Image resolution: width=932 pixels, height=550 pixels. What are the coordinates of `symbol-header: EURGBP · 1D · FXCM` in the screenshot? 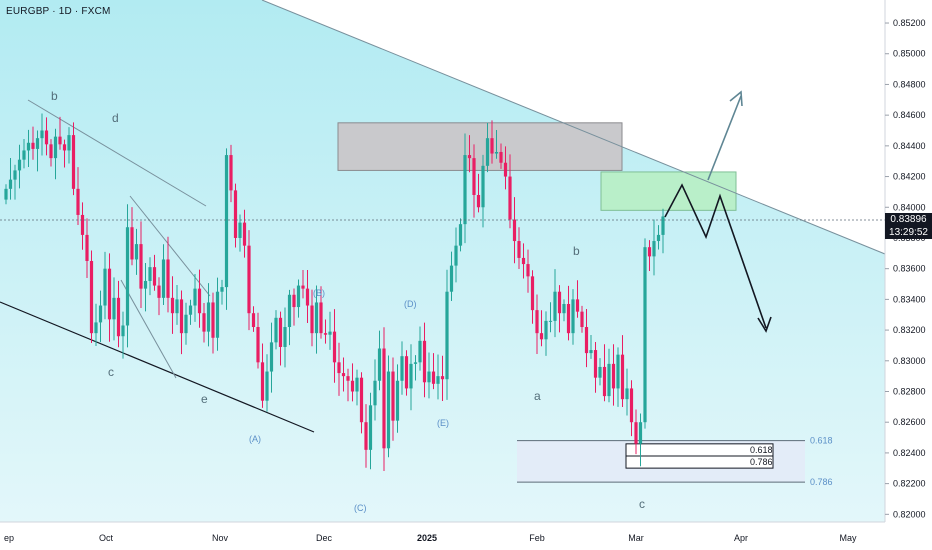 It's located at (58, 11).